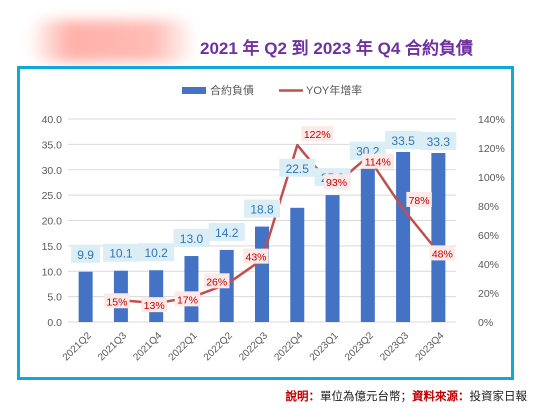  Describe the element at coordinates (441, 397) in the screenshot. I see `source-label: 資料來源：` at that location.